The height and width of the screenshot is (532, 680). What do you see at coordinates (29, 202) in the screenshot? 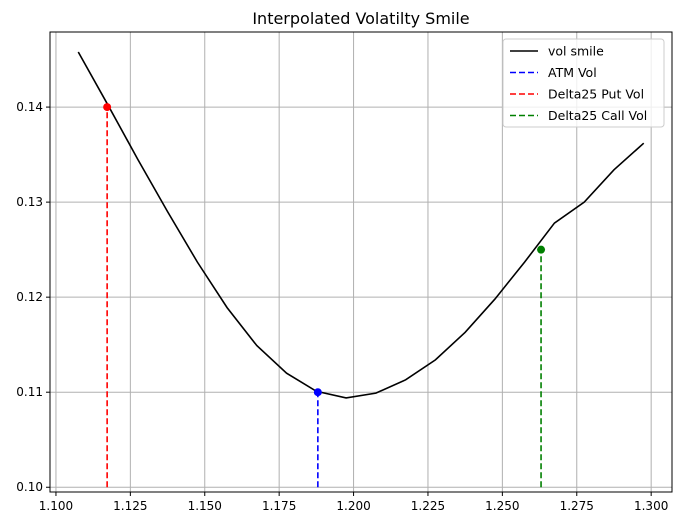
I see `y-tick-label: 0.13` at bounding box center [29, 202].